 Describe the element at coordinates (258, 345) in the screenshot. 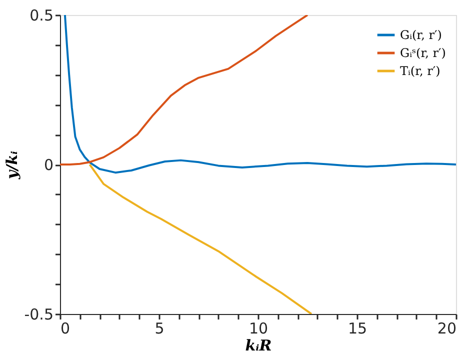

I see `x-axis-title: kᵢR` at that location.